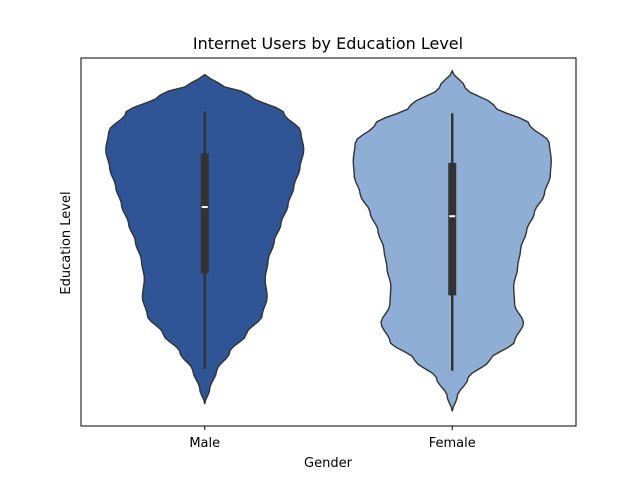  Describe the element at coordinates (452, 229) in the screenshot. I see `iqr-box-female` at that location.